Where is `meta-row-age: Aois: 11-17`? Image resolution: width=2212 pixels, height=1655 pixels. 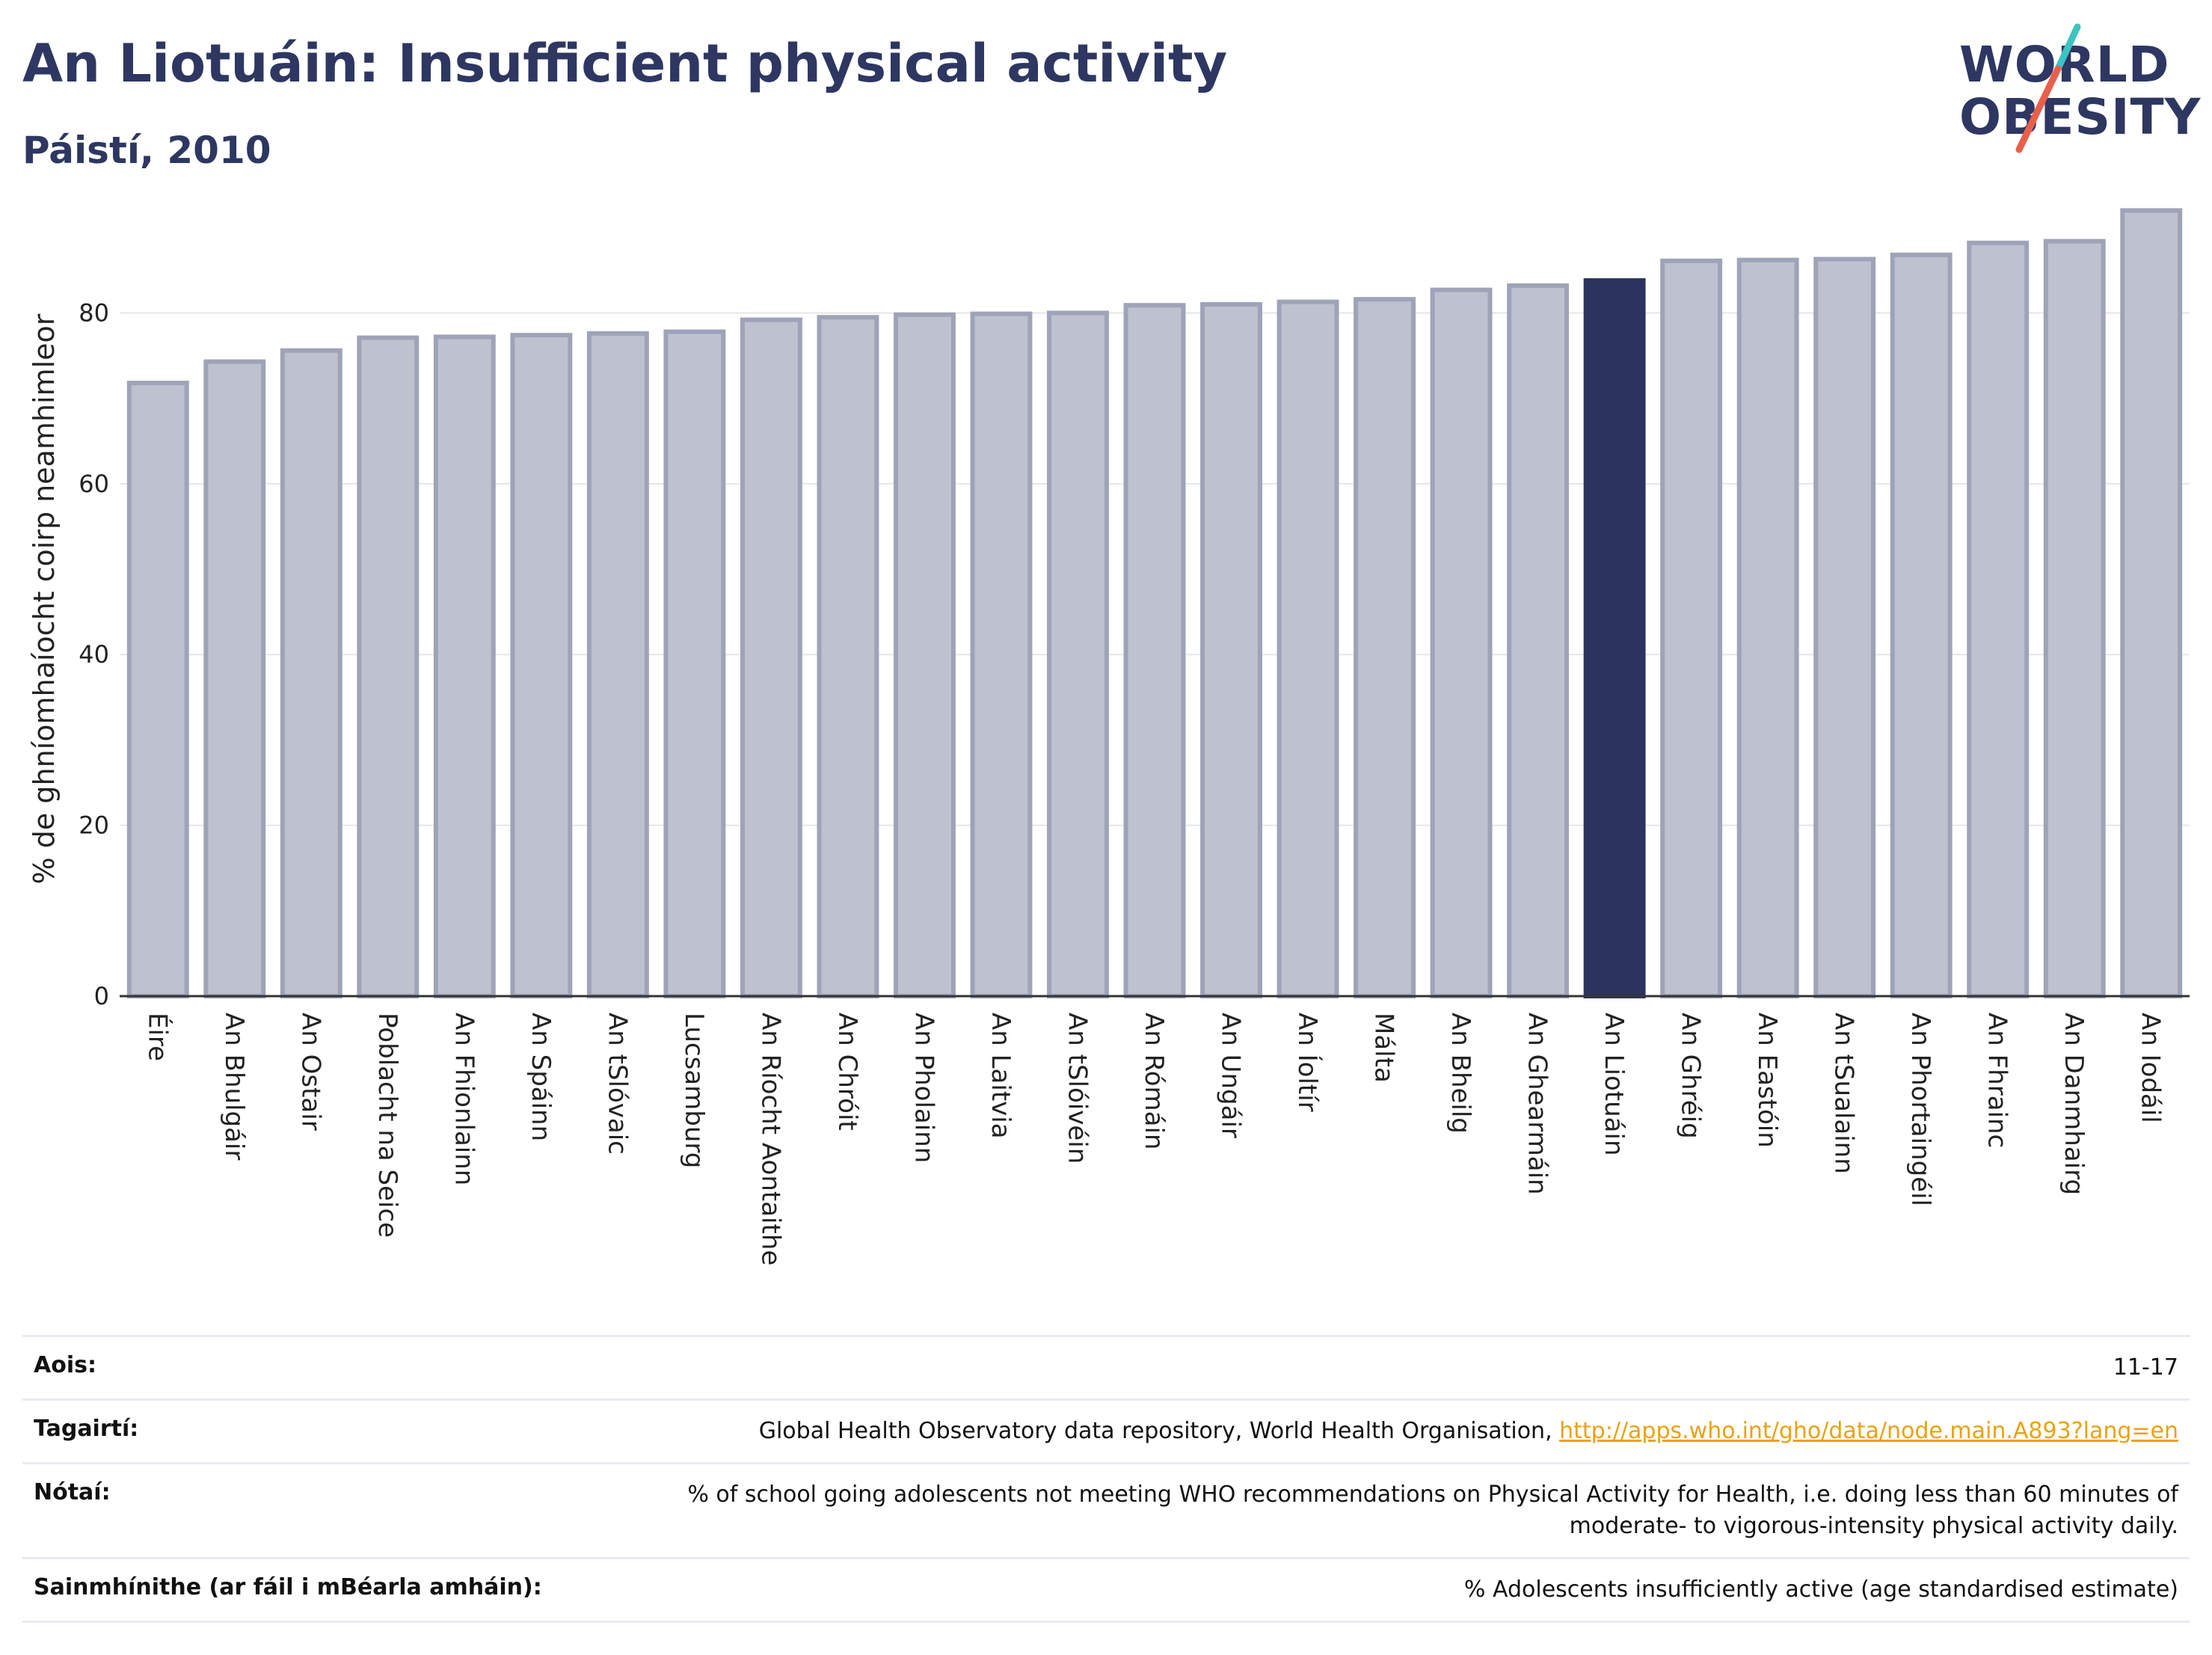
meta-row-age: Aois: 11-17 is located at coordinates (1106, 1366).